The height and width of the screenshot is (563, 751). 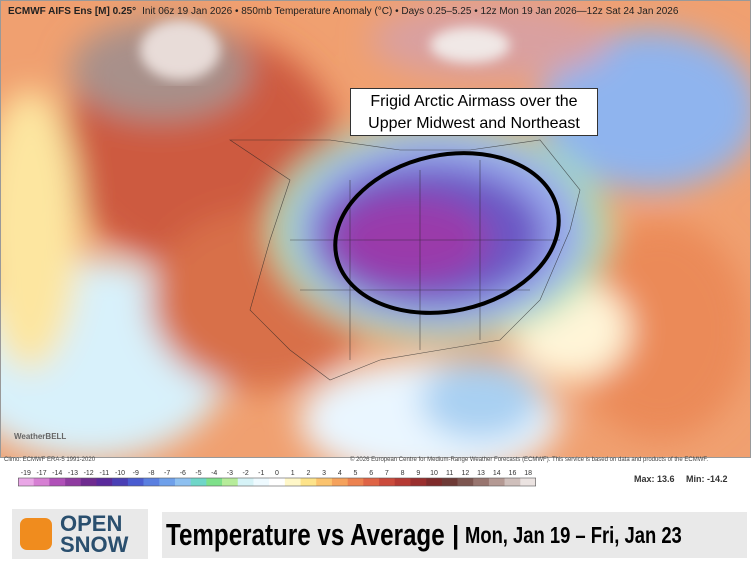 What do you see at coordinates (293, 473) in the screenshot?
I see `colorbar-label: 1` at bounding box center [293, 473].